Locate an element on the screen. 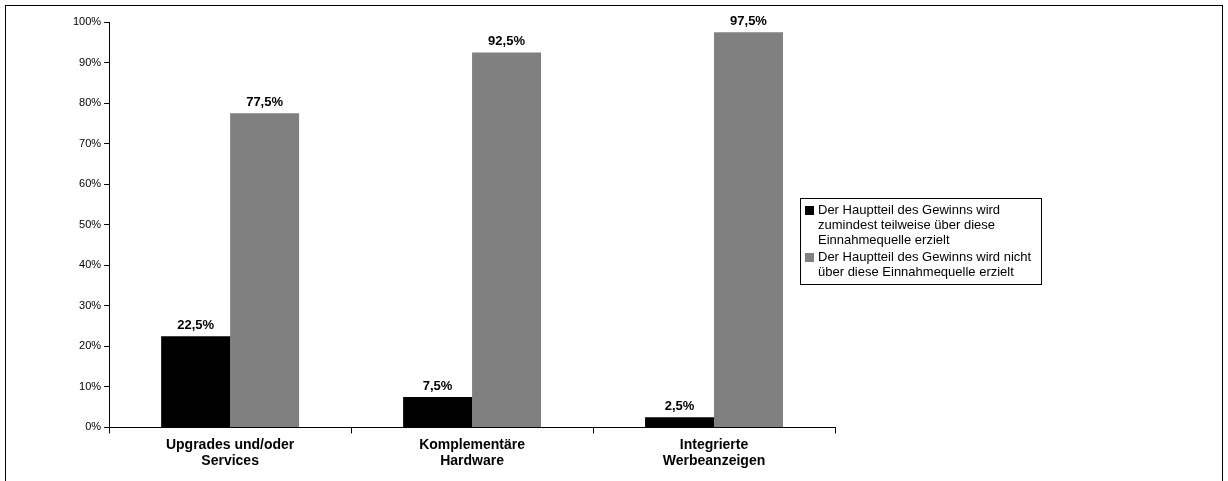  y-tick-label: 100% is located at coordinates (87, 21).